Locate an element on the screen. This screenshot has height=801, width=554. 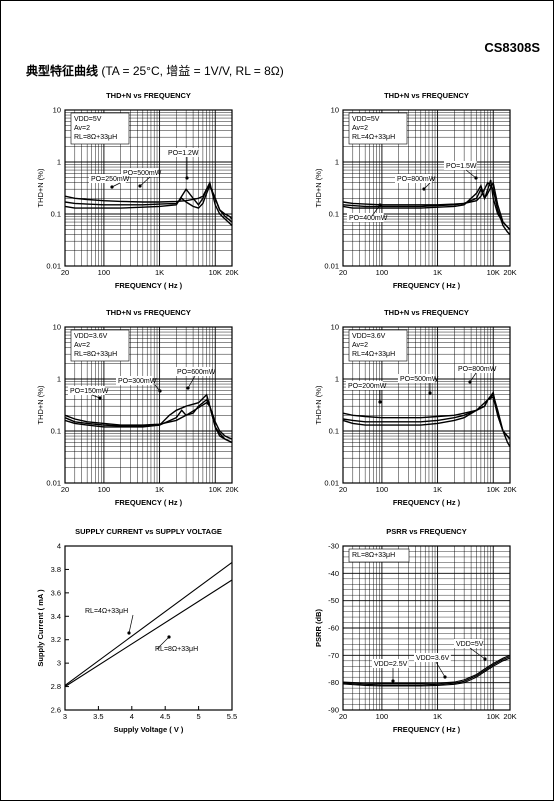
annotation-label: PO=1.2W is located at coordinates (183, 153).